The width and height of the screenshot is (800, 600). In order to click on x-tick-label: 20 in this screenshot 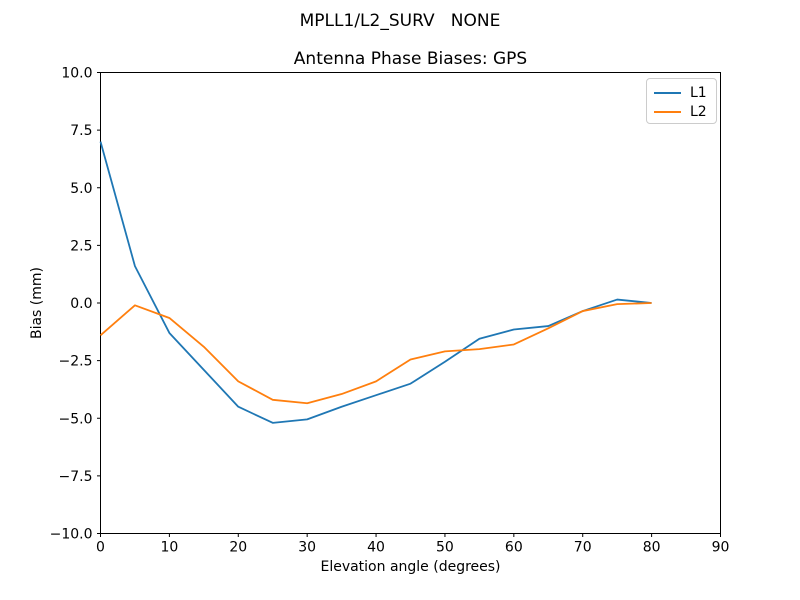, I will do `click(238, 548)`.